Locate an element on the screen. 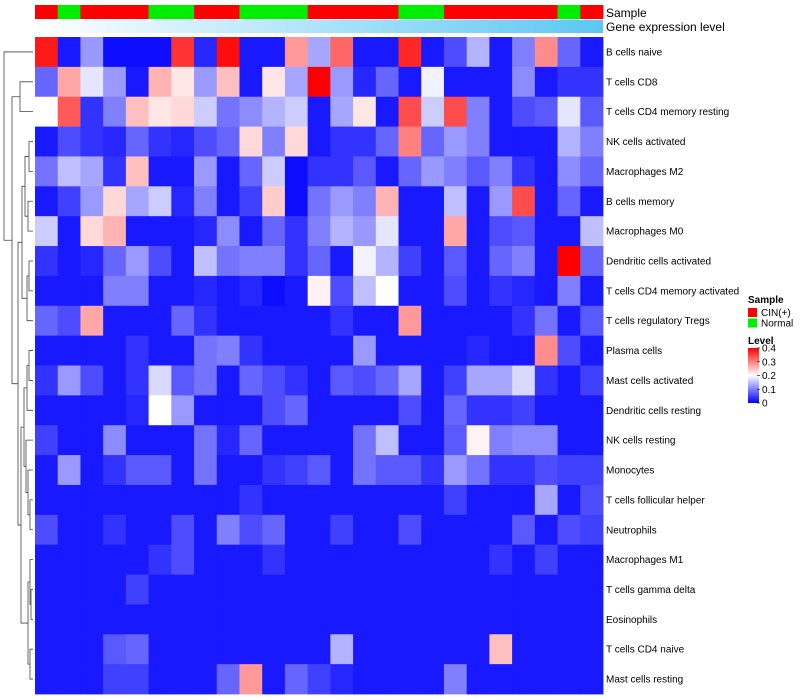 The image size is (800, 700). legend-tick-label: 0.1 is located at coordinates (769, 390).